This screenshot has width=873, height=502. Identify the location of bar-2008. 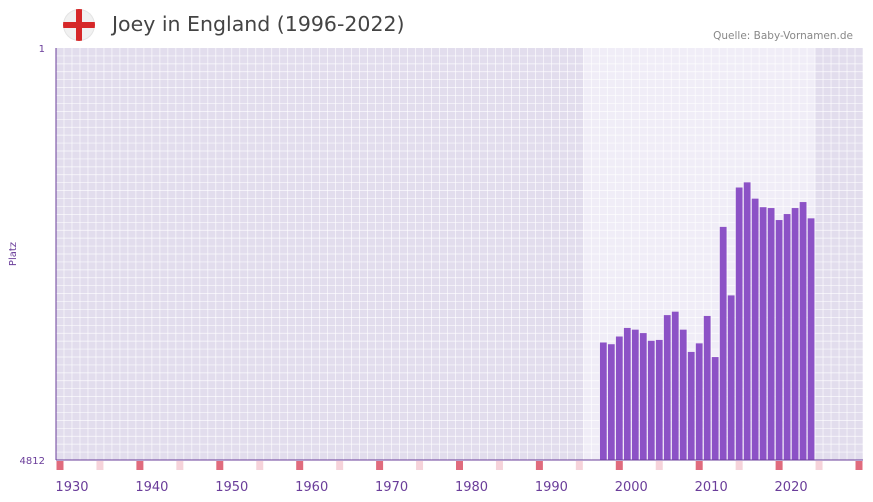
(699, 401).